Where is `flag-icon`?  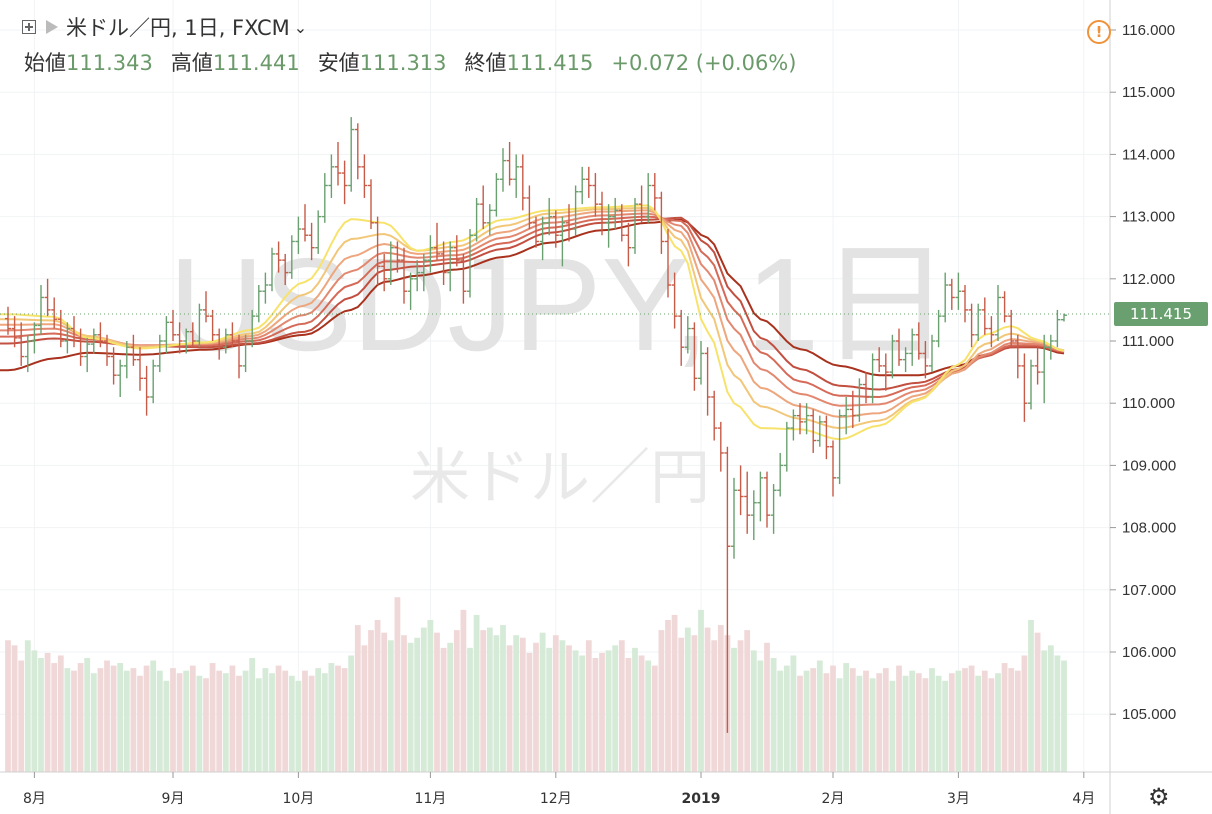 flag-icon is located at coordinates (52, 27).